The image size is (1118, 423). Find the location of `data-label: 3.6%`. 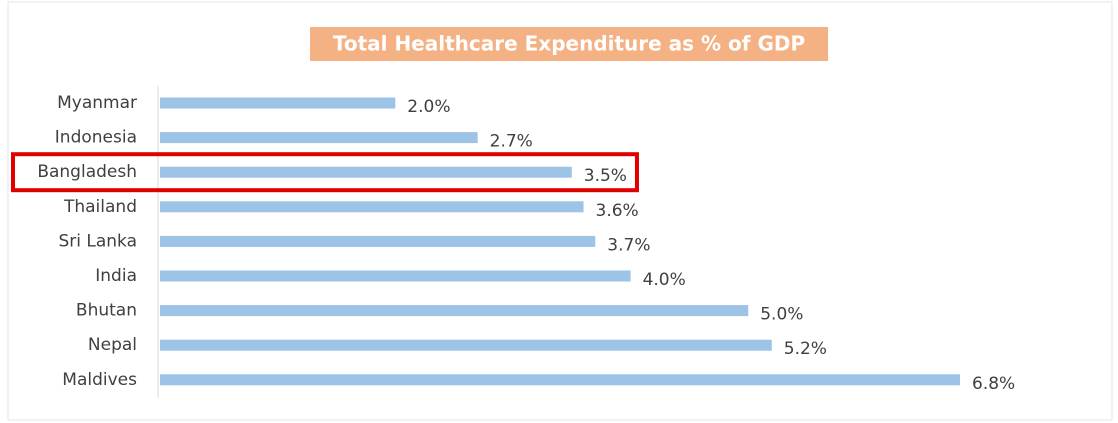

data-label: 3.6% is located at coordinates (617, 211).